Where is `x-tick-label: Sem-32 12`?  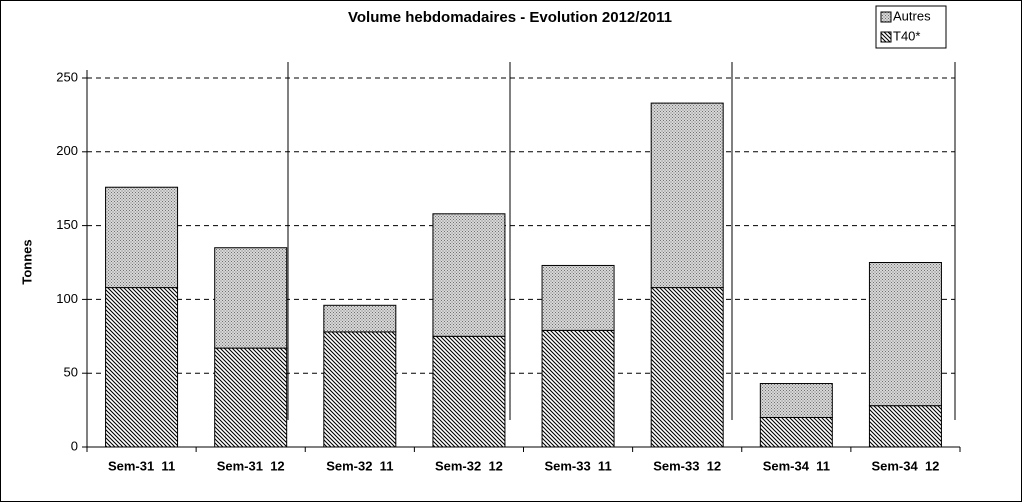 x-tick-label: Sem-32 12 is located at coordinates (469, 465).